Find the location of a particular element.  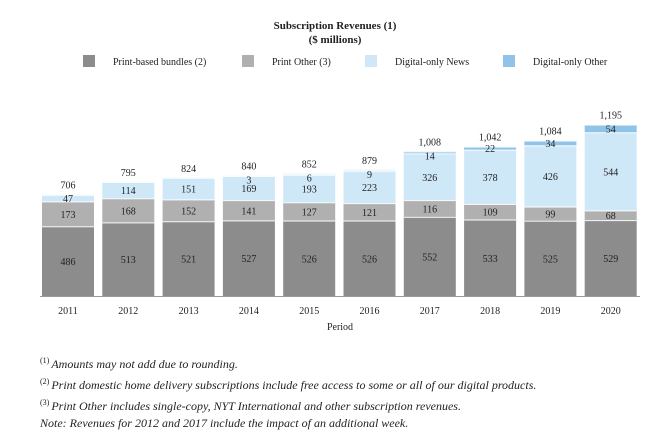

footnote: (1) Amounts may not add due to rounding. is located at coordinates (288, 362).